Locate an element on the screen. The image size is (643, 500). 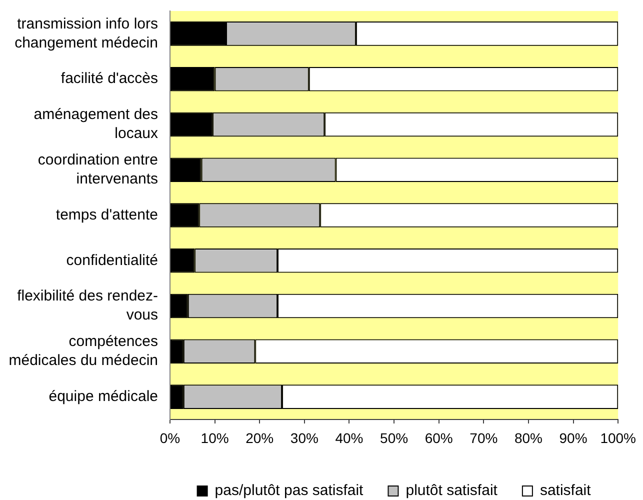
x-tick-label: 70% is located at coordinates (484, 438).